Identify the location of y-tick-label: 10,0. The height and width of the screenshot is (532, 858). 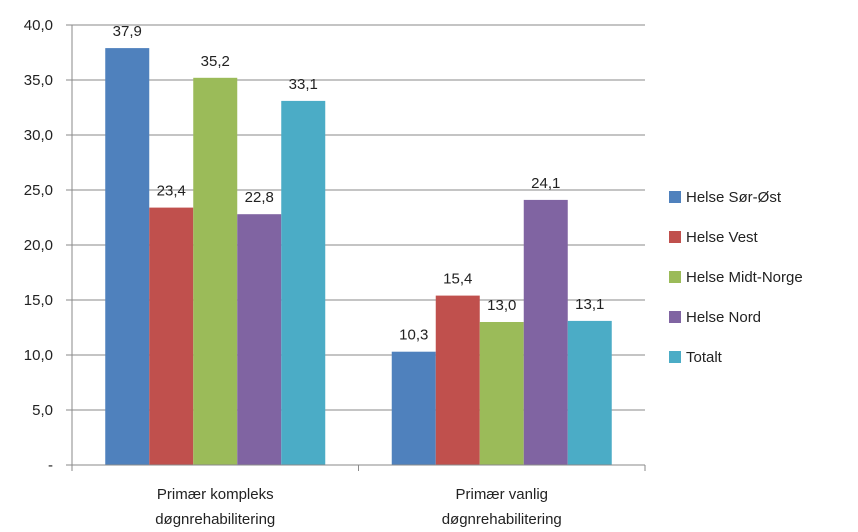
(38, 355).